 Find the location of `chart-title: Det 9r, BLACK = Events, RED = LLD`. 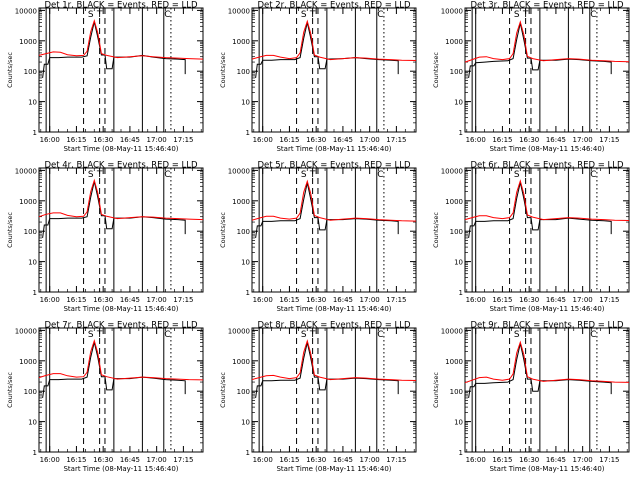

chart-title: Det 9r, BLACK = Events, RED = LLD is located at coordinates (547, 326).